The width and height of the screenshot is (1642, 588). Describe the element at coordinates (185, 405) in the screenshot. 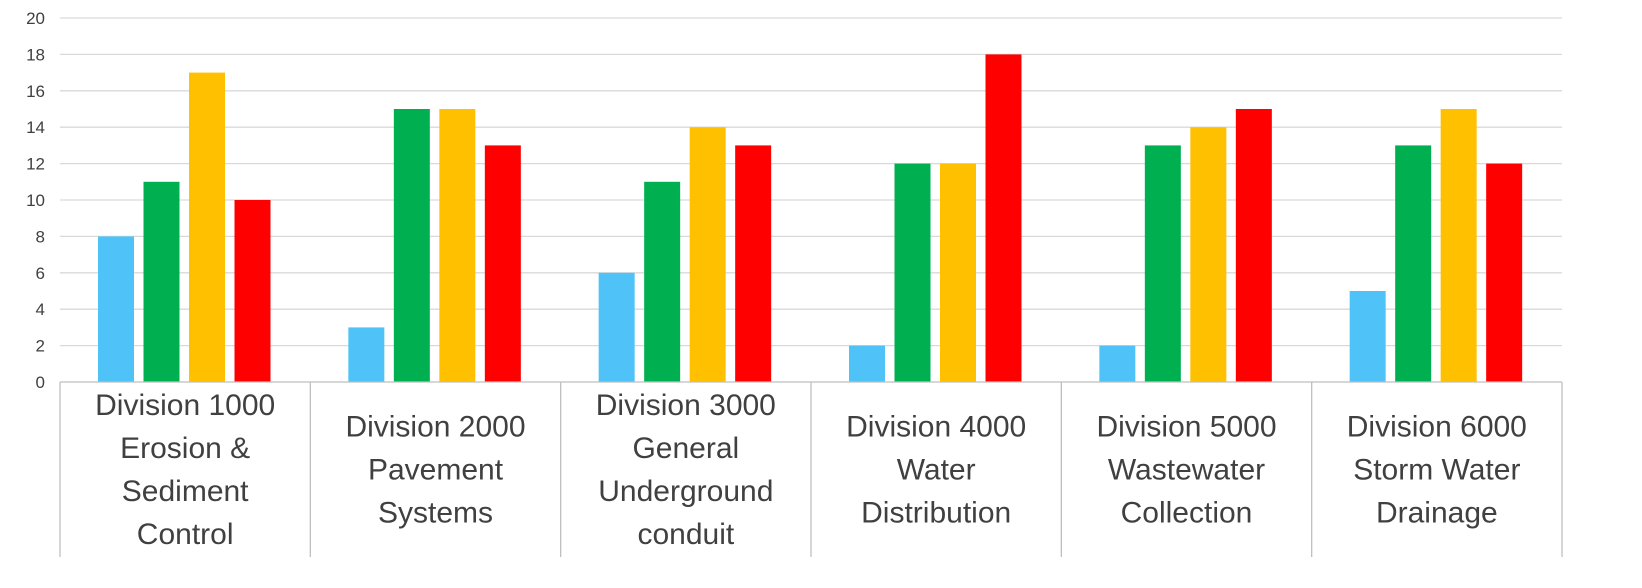

I see `category-label-line: Division 1000` at that location.